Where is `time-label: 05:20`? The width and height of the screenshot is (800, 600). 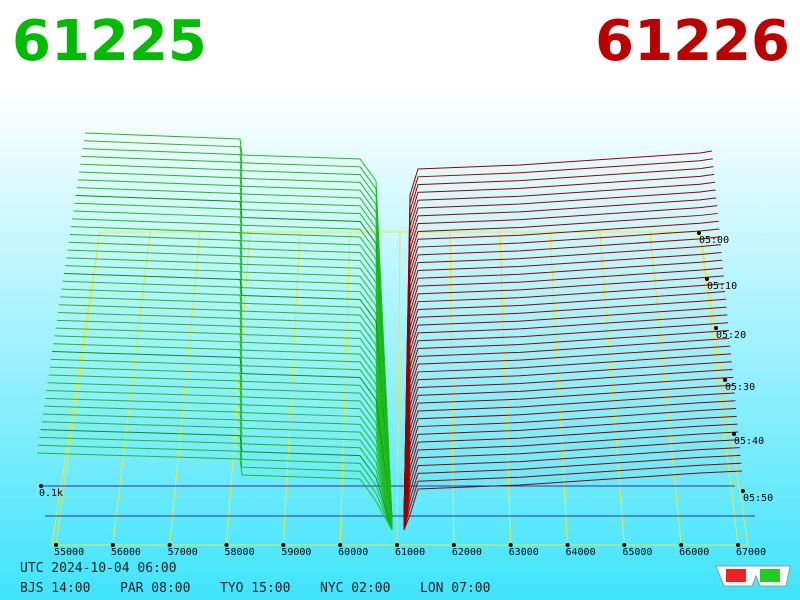
time-label: 05:20 is located at coordinates (731, 335).